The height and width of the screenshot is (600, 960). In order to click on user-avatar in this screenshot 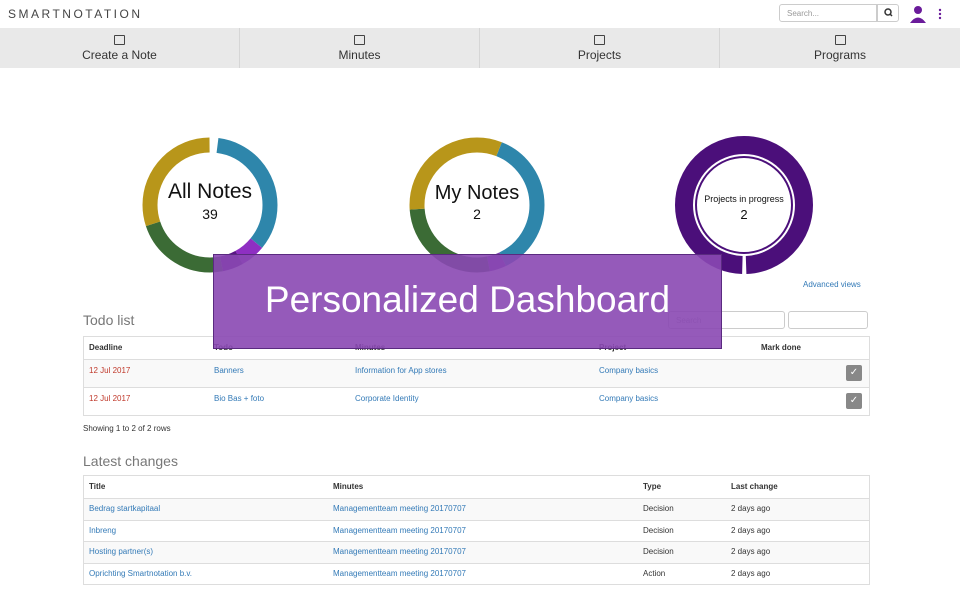, I will do `click(918, 14)`.